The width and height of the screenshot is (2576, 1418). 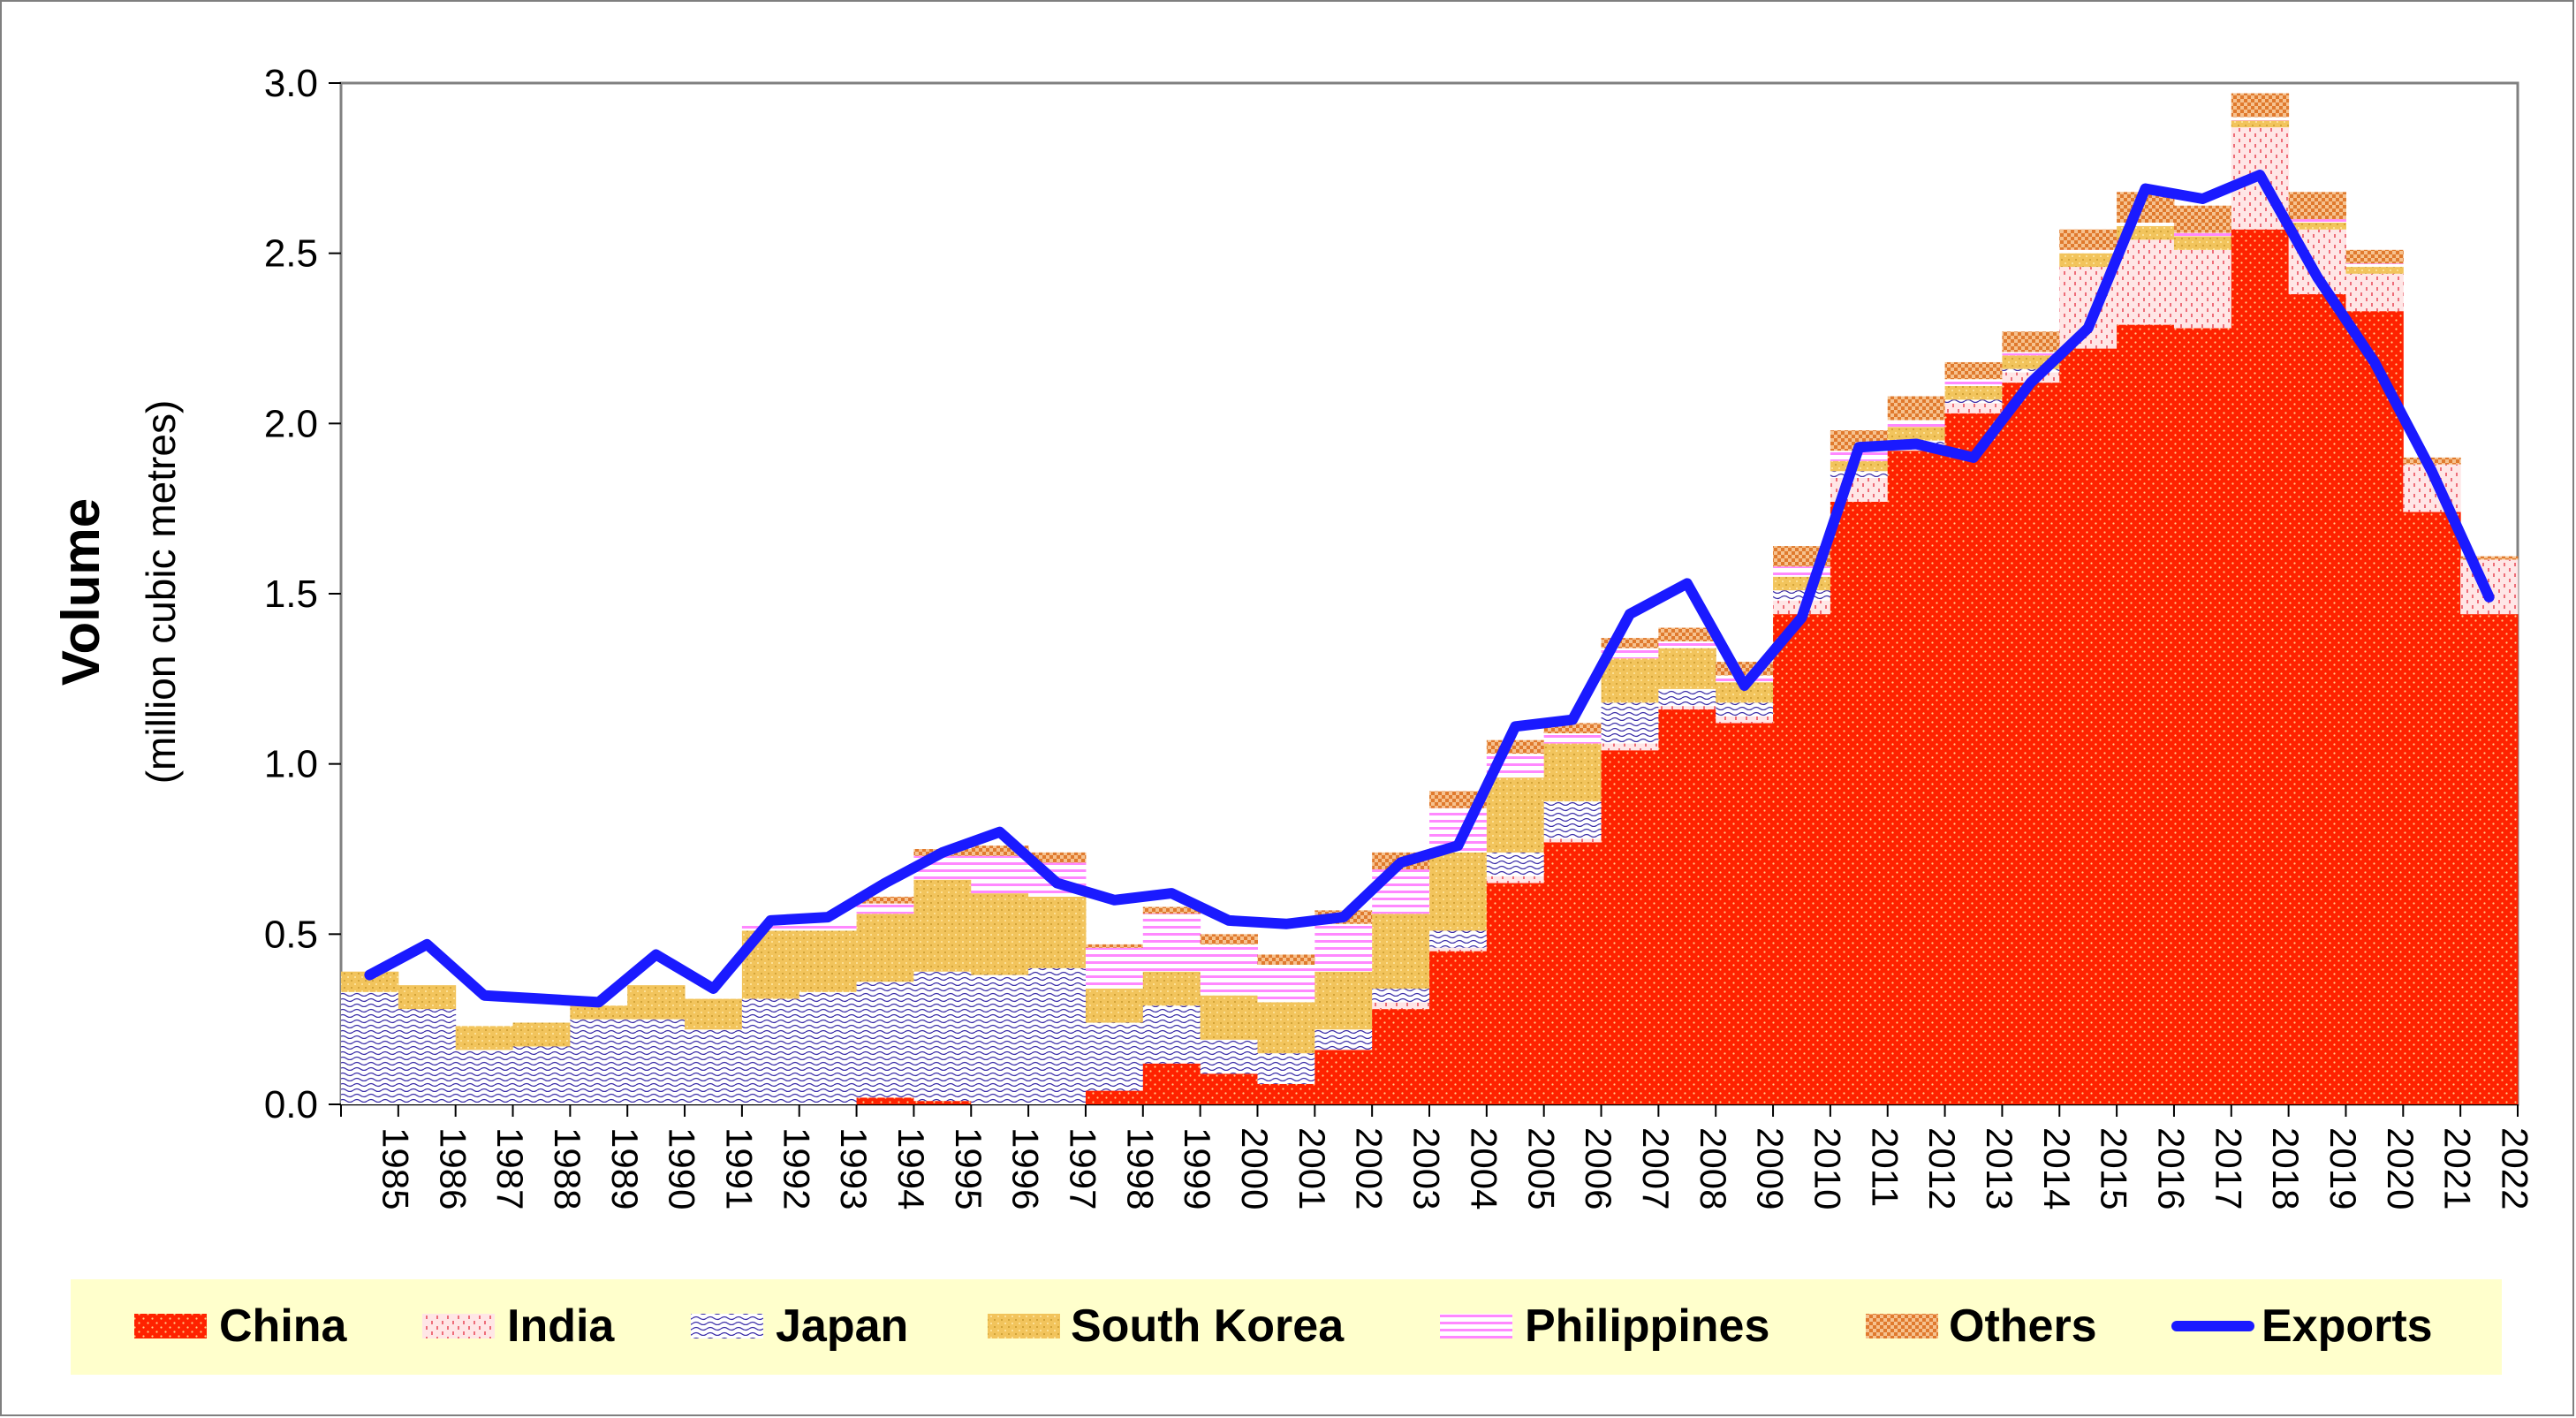 I want to click on bar-south-korea-2009, so click(x=1745, y=692).